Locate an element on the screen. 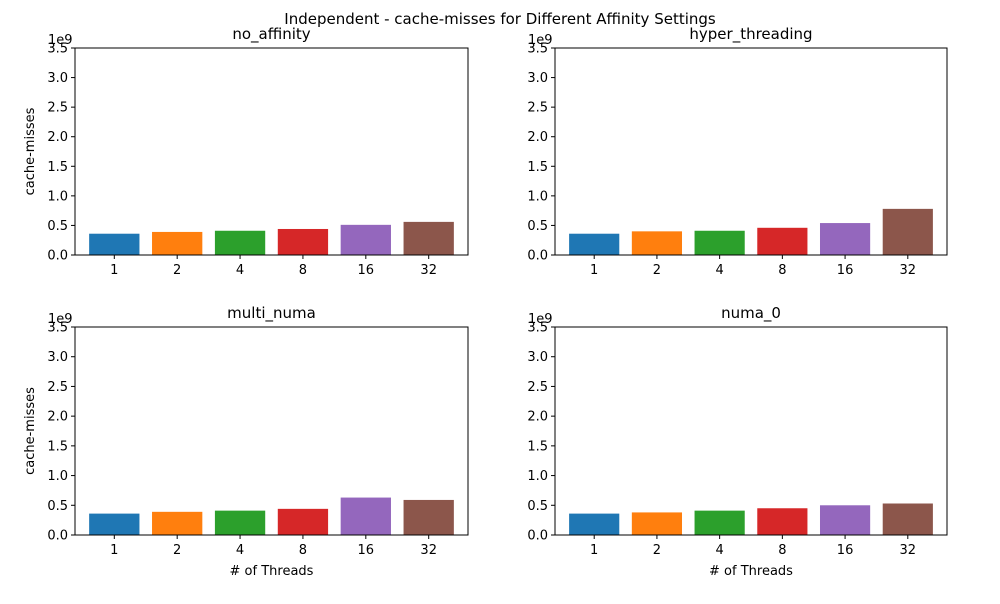 The image size is (1000, 604). subplot-title: numa_0 is located at coordinates (751, 313).